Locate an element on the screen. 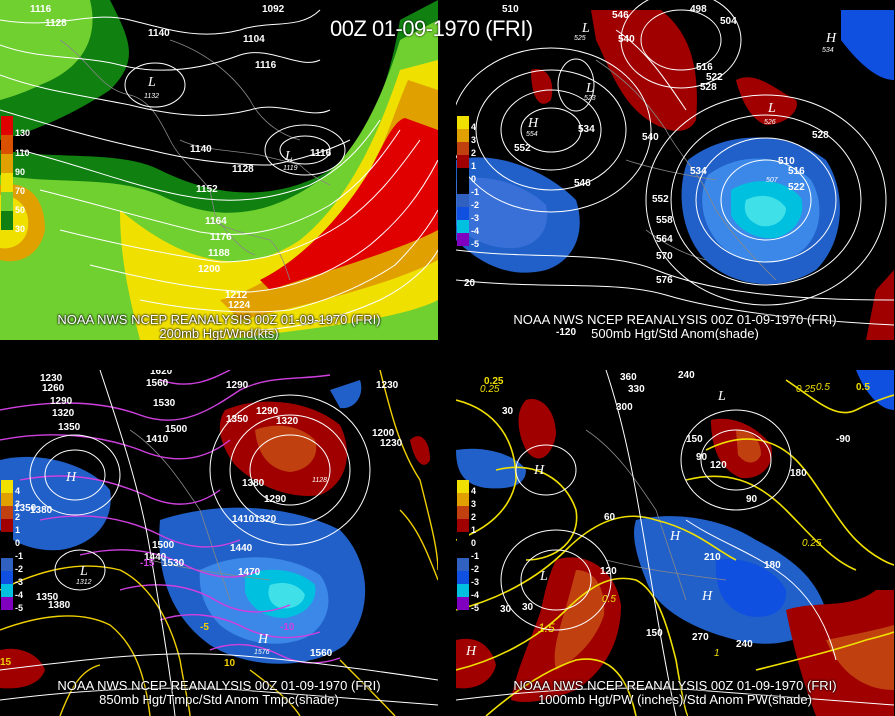 This screenshot has height=716, width=895. svg-text: 534 is located at coordinates (586, 129).